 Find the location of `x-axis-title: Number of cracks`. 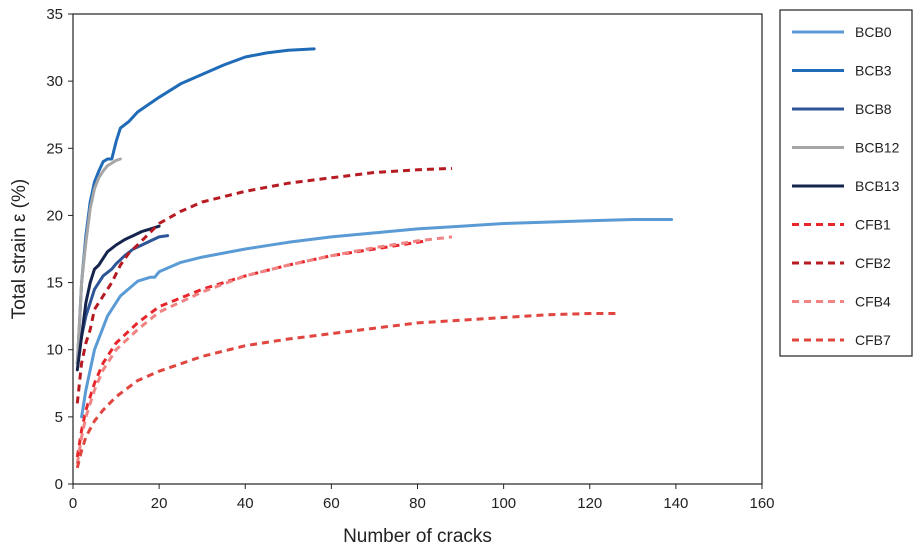

x-axis-title: Number of cracks is located at coordinates (417, 536).